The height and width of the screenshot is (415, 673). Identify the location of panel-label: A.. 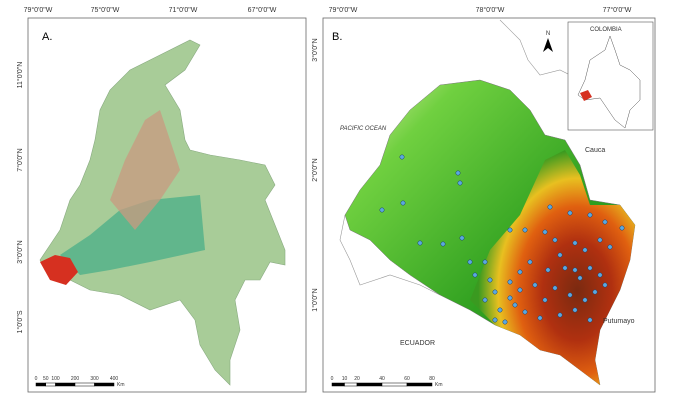
(47, 37).